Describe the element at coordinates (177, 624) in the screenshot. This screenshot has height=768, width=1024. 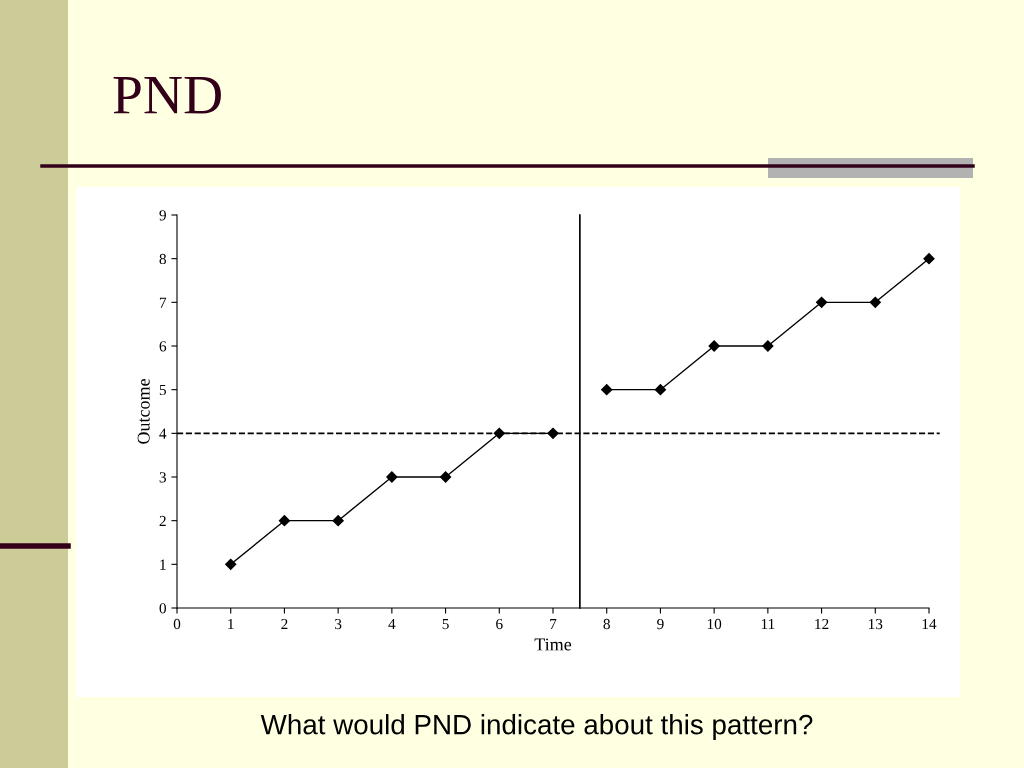
I see `x-tick-label: 0` at that location.